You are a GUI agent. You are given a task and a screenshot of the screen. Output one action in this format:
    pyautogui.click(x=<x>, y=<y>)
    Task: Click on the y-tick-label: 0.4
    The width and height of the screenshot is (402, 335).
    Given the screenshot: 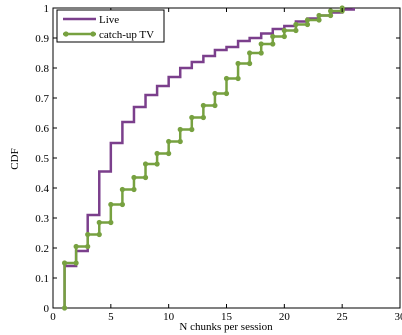 What is the action you would take?
    pyautogui.click(x=42, y=189)
    